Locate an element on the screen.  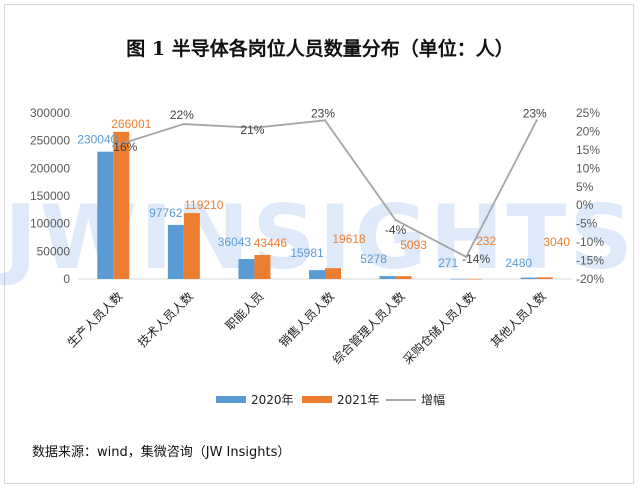
data-label-2020: 97762 is located at coordinates (166, 213).